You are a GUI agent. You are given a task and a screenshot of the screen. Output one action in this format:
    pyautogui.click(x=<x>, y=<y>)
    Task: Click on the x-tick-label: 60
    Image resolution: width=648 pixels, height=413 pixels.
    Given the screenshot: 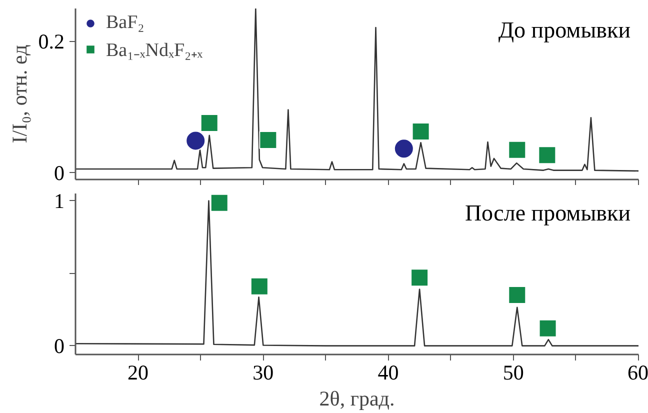 What is the action you would take?
    pyautogui.click(x=638, y=372)
    